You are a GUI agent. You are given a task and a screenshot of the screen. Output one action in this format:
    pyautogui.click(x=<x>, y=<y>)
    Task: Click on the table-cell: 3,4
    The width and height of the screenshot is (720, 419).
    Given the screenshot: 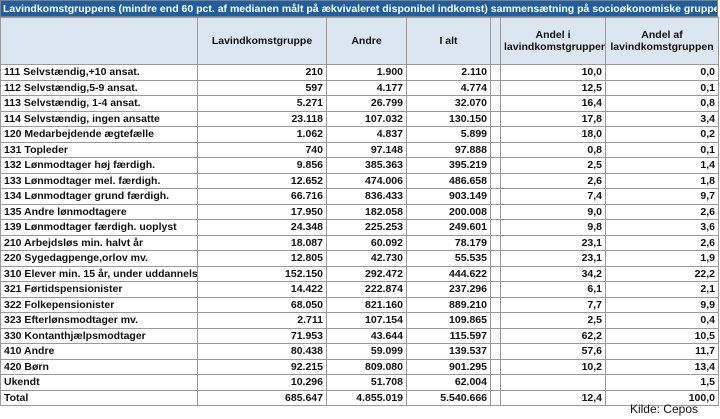 What is the action you would take?
    pyautogui.click(x=662, y=118)
    